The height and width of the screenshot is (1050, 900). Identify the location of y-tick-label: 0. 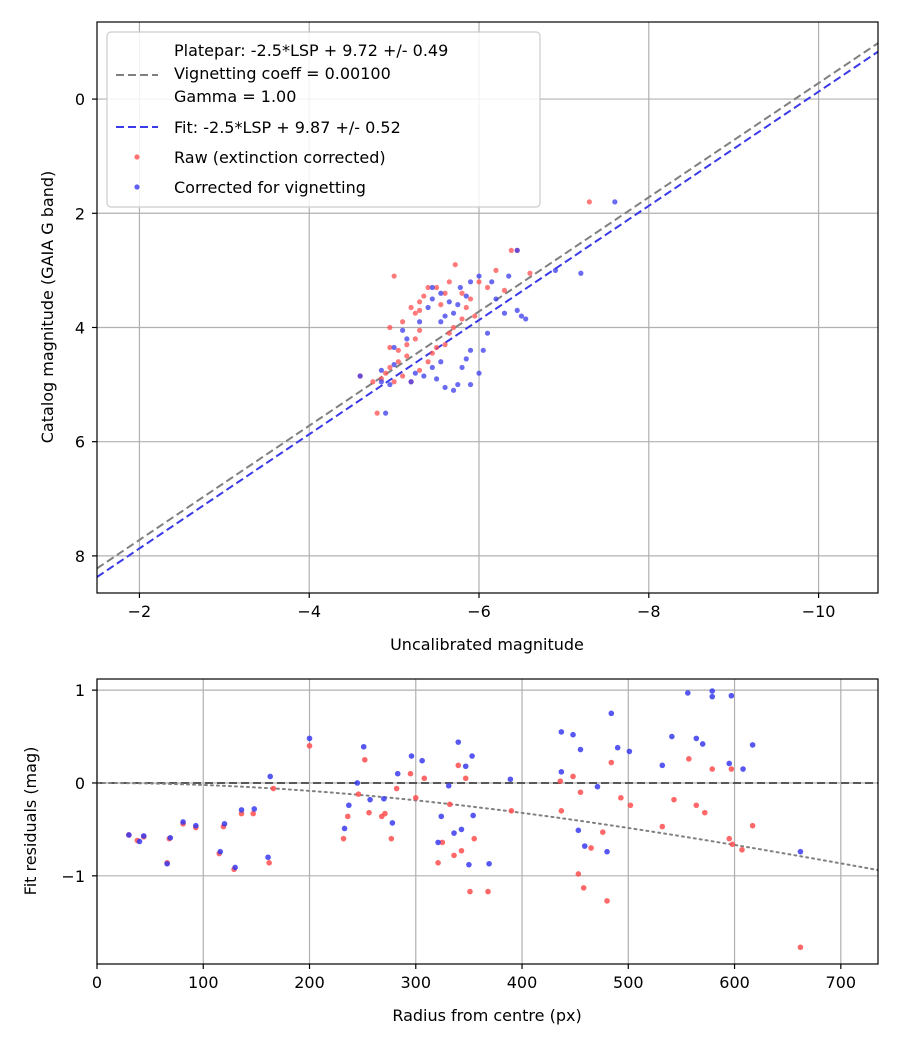
(80, 783).